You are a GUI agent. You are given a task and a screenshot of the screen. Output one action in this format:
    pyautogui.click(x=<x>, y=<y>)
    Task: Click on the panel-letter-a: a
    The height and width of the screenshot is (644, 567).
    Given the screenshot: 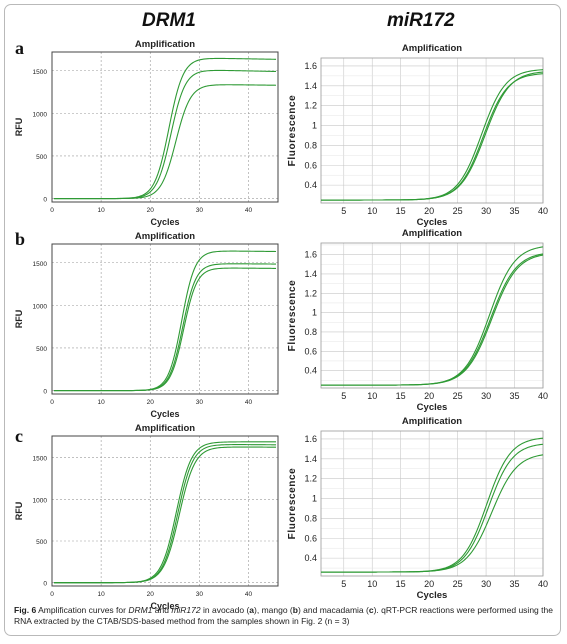 What is the action you would take?
    pyautogui.click(x=19, y=48)
    